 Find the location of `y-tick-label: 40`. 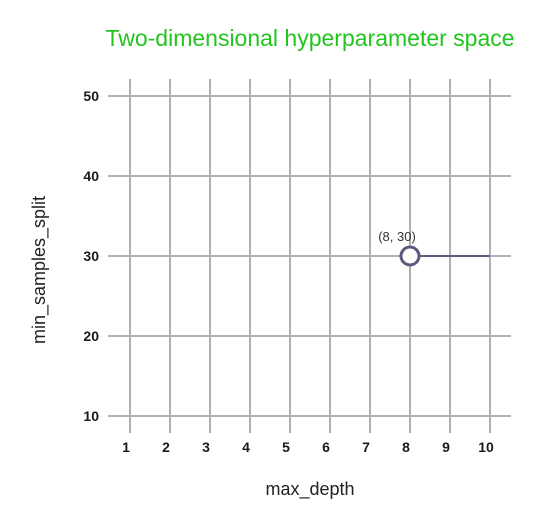

y-tick-label: 40 is located at coordinates (91, 176).